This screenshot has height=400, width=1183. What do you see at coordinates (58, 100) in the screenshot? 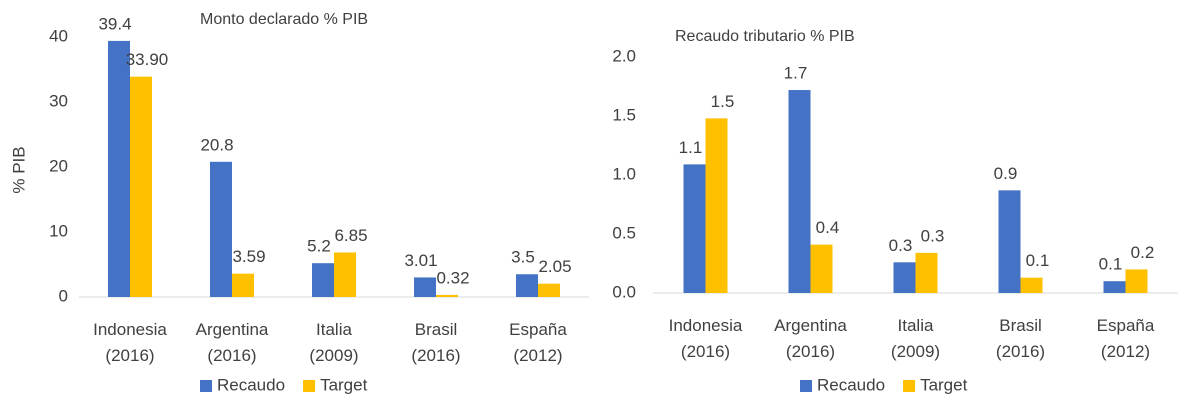
I see `y-tick-label: 30` at bounding box center [58, 100].